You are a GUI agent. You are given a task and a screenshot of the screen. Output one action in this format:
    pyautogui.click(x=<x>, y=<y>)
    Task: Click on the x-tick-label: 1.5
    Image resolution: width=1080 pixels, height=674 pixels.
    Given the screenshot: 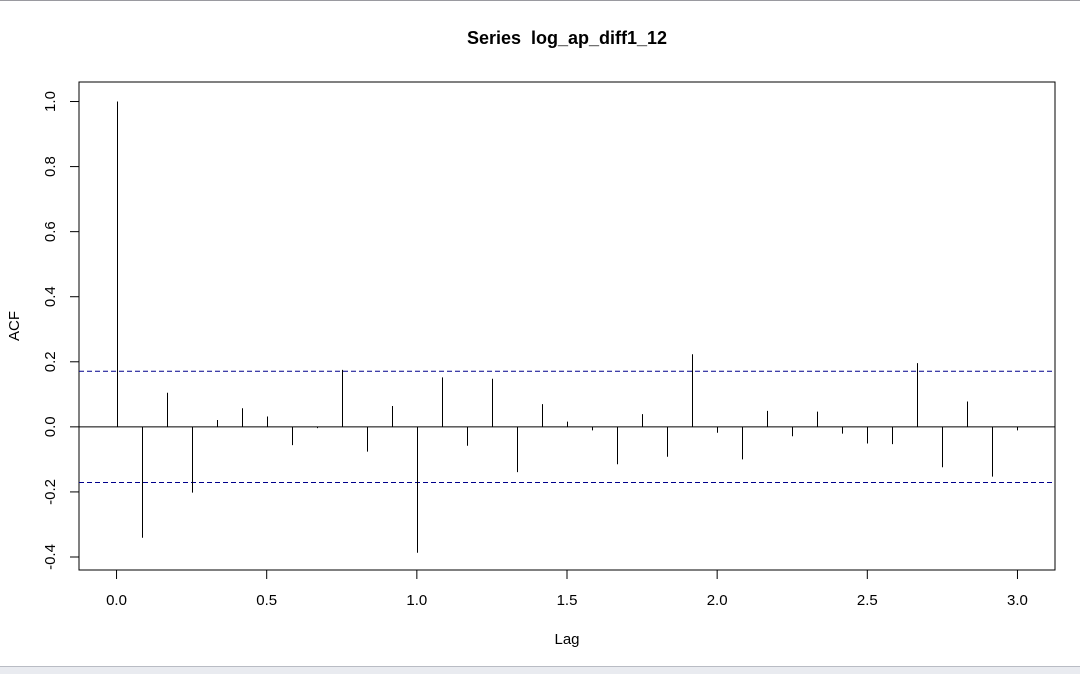 What is the action you would take?
    pyautogui.click(x=567, y=600)
    